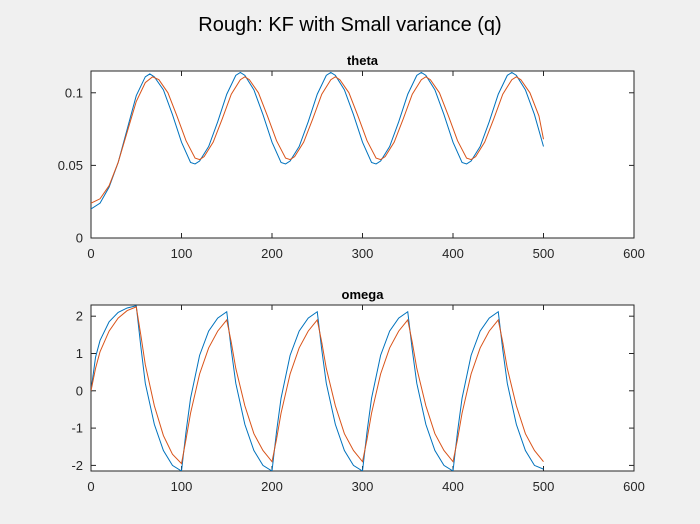 The width and height of the screenshot is (700, 524). What do you see at coordinates (363, 294) in the screenshot?
I see `axes-title: omega` at bounding box center [363, 294].